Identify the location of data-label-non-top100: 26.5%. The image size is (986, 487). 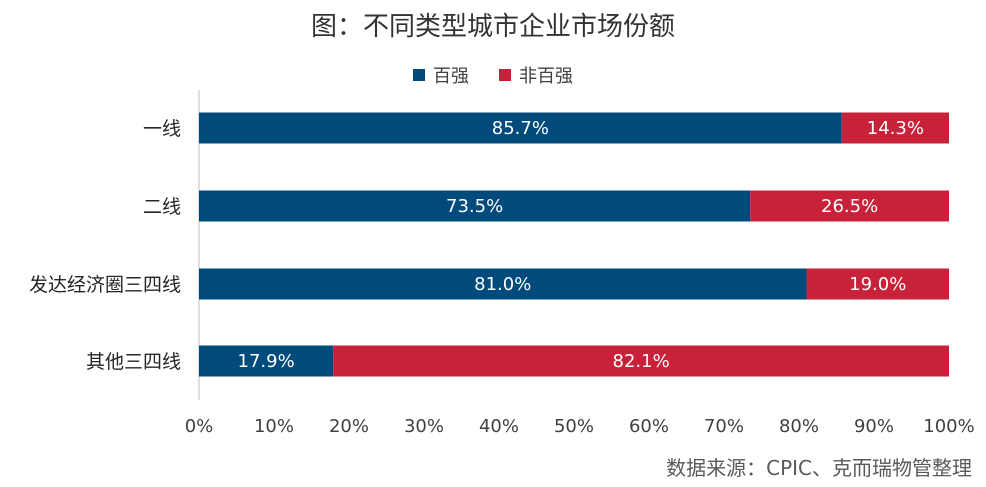
(849, 206).